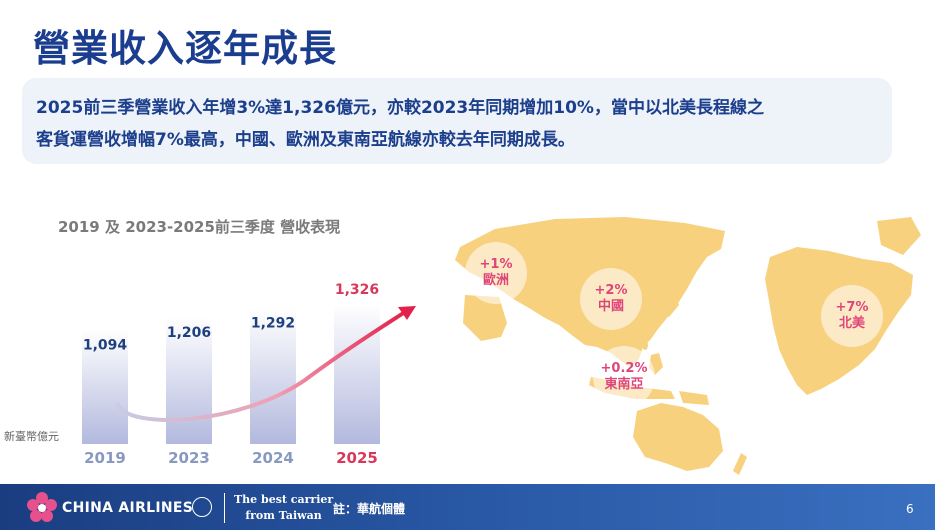 Image resolution: width=935 pixels, height=530 pixels. I want to click on bar-value-label-2019: 1,094, so click(105, 346).